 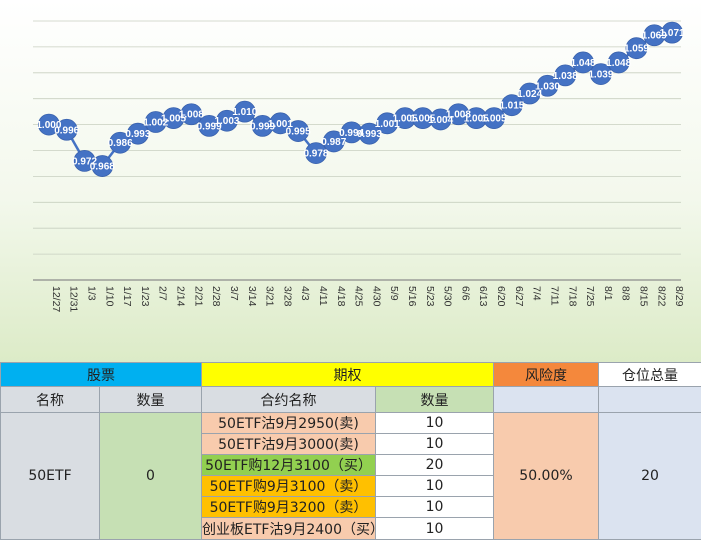 What do you see at coordinates (546, 400) in the screenshot?
I see `risk-subheader-blank` at bounding box center [546, 400].